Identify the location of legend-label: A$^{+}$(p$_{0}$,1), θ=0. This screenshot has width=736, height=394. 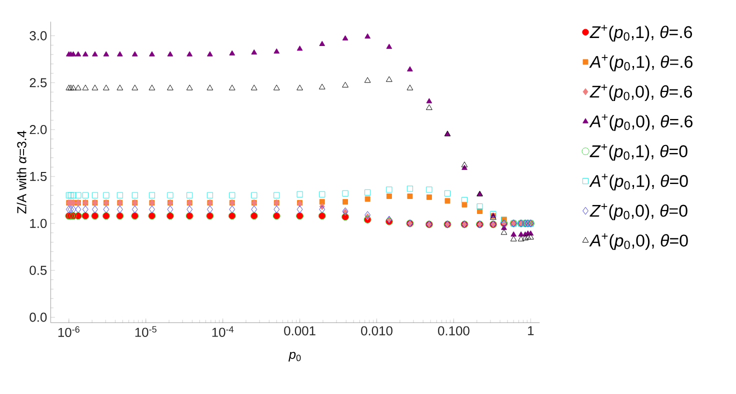
(638, 182).